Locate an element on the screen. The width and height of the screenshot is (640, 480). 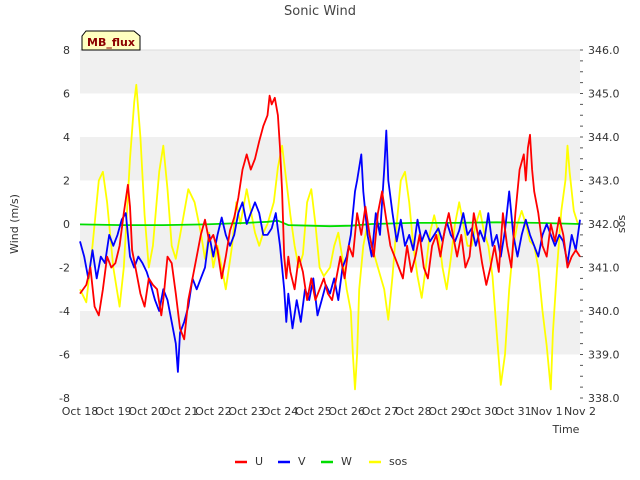
y-left-tick-label: 0 is located at coordinates (66, 224).